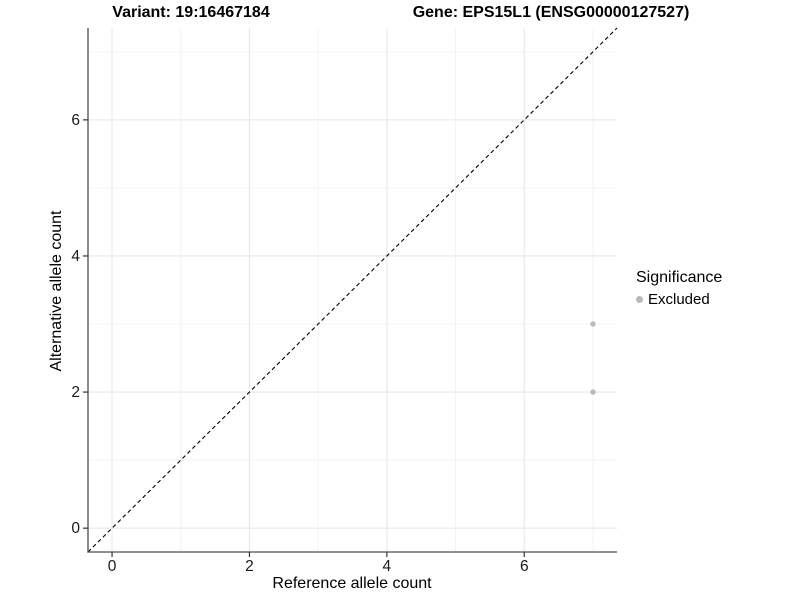 Image resolution: width=800 pixels, height=600 pixels. What do you see at coordinates (524, 566) in the screenshot?
I see `x-tick-label: 6` at bounding box center [524, 566].